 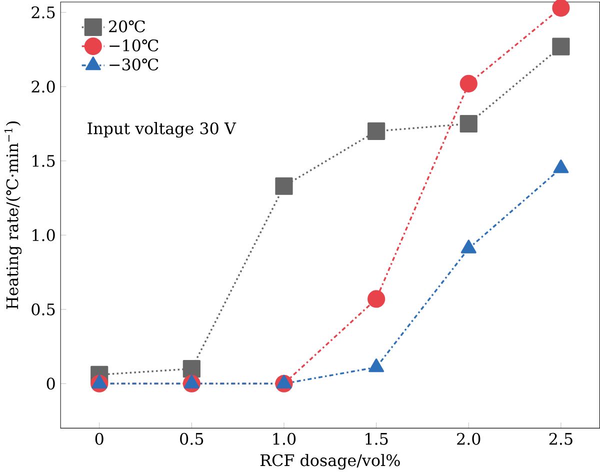 What do you see at coordinates (43, 12) in the screenshot?
I see `y-tick-label: 2.5` at bounding box center [43, 12].